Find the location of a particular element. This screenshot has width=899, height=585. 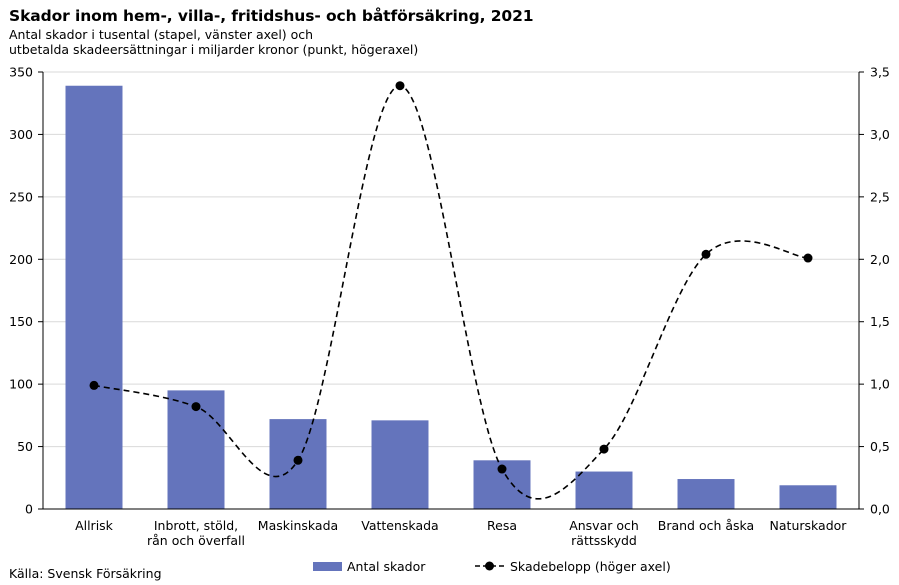

right-tick-label: 1,5 is located at coordinates (880, 321).